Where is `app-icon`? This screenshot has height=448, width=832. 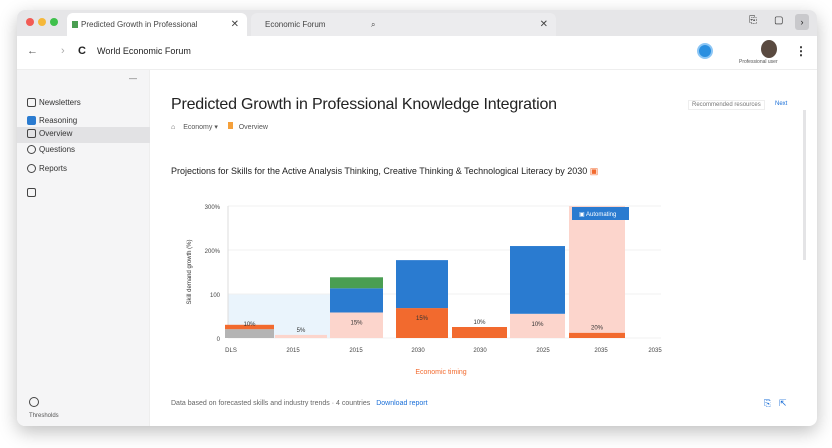
app-icon is located at coordinates (31, 120).